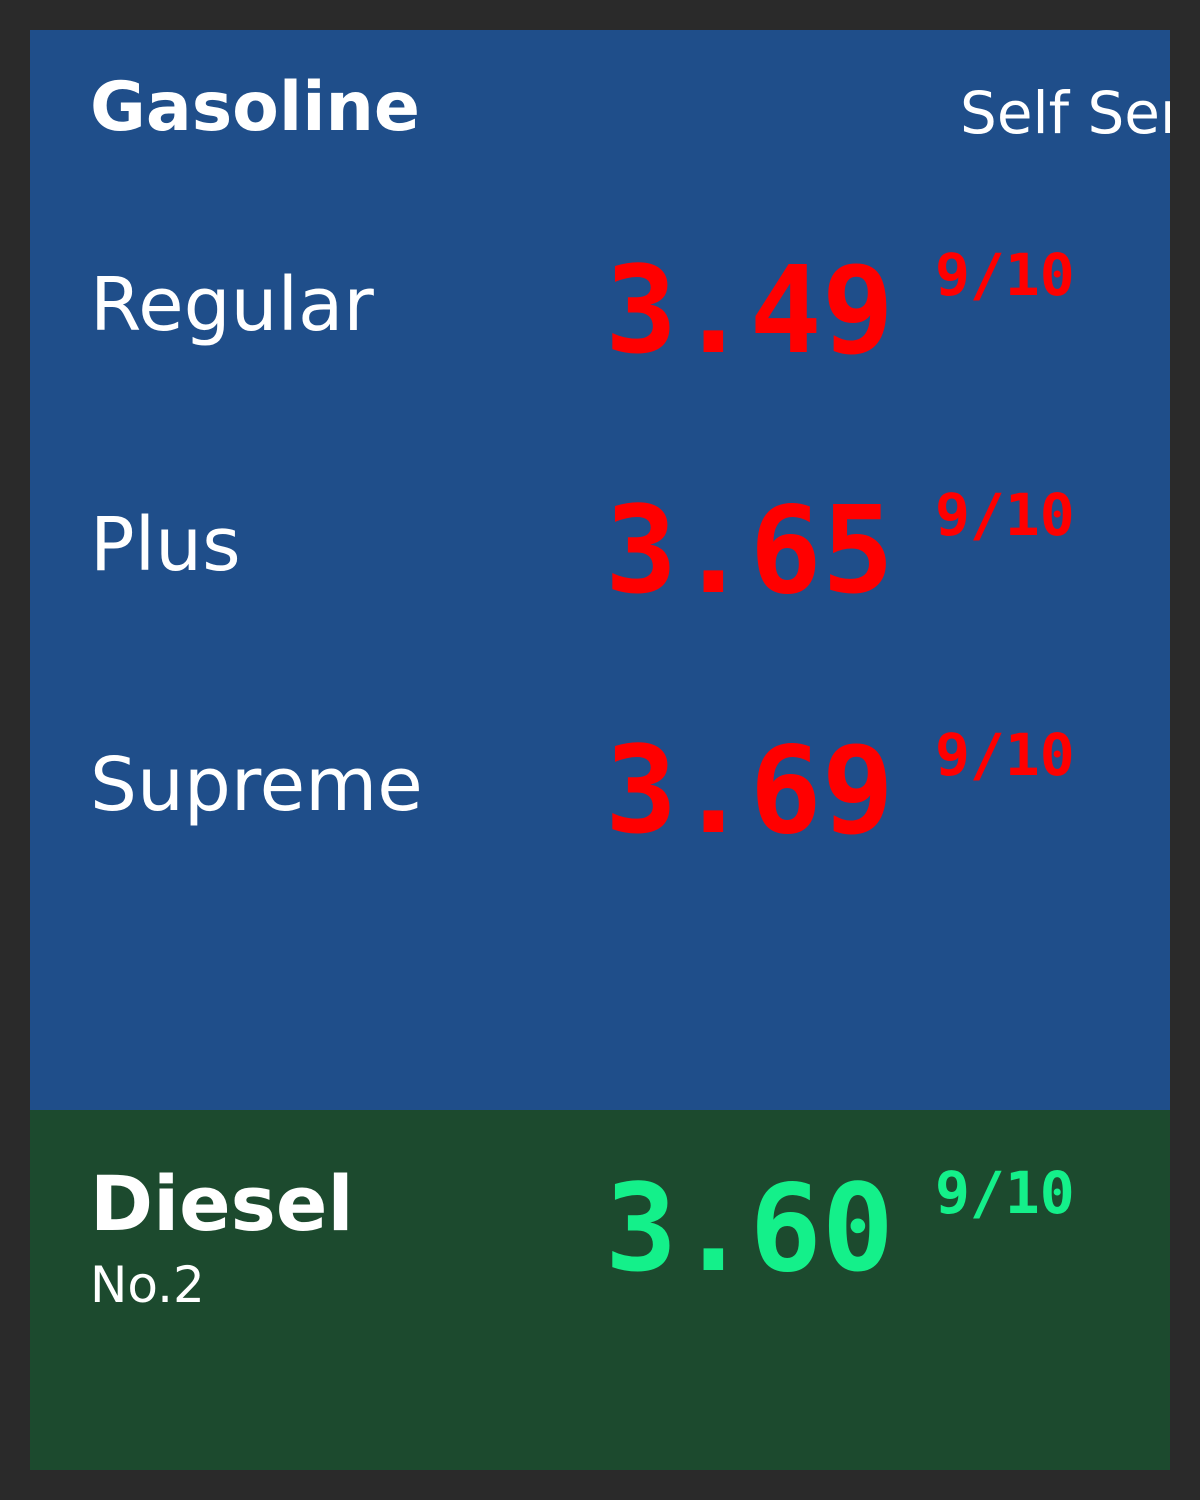  Describe the element at coordinates (255, 107) in the screenshot. I see `gasoline-title: Gasoline` at that location.